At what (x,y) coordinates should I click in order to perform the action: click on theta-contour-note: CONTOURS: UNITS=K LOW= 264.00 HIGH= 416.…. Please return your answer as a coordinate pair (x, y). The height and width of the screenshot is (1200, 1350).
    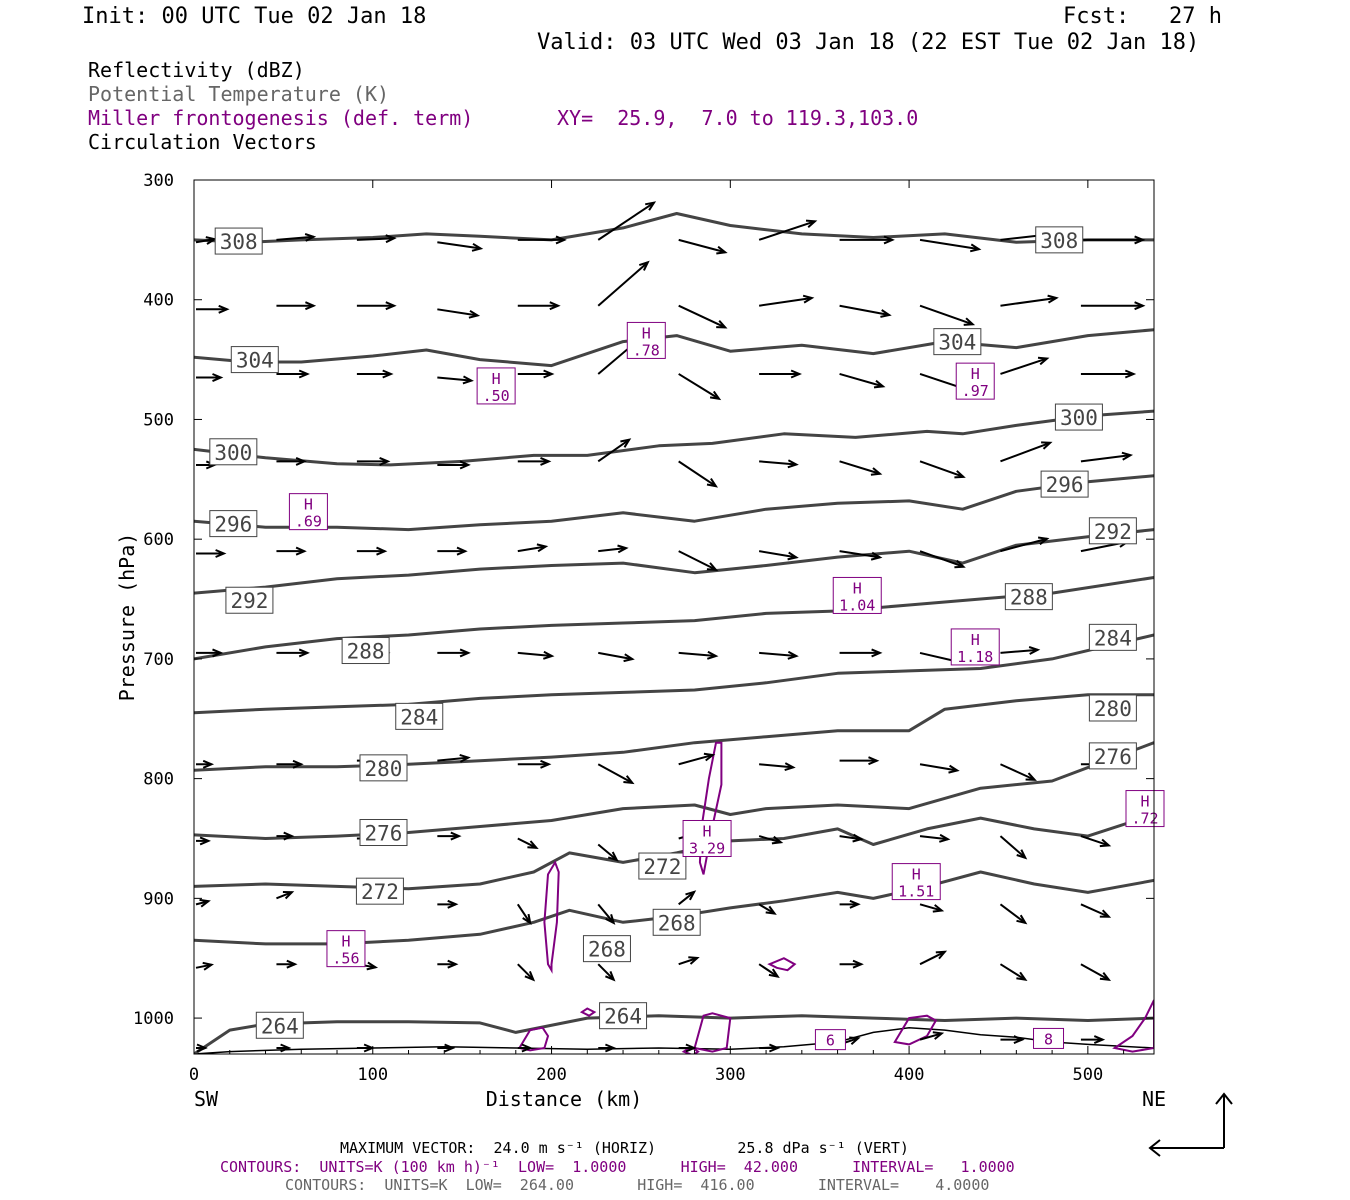
    Looking at the image, I should click on (637, 1185).